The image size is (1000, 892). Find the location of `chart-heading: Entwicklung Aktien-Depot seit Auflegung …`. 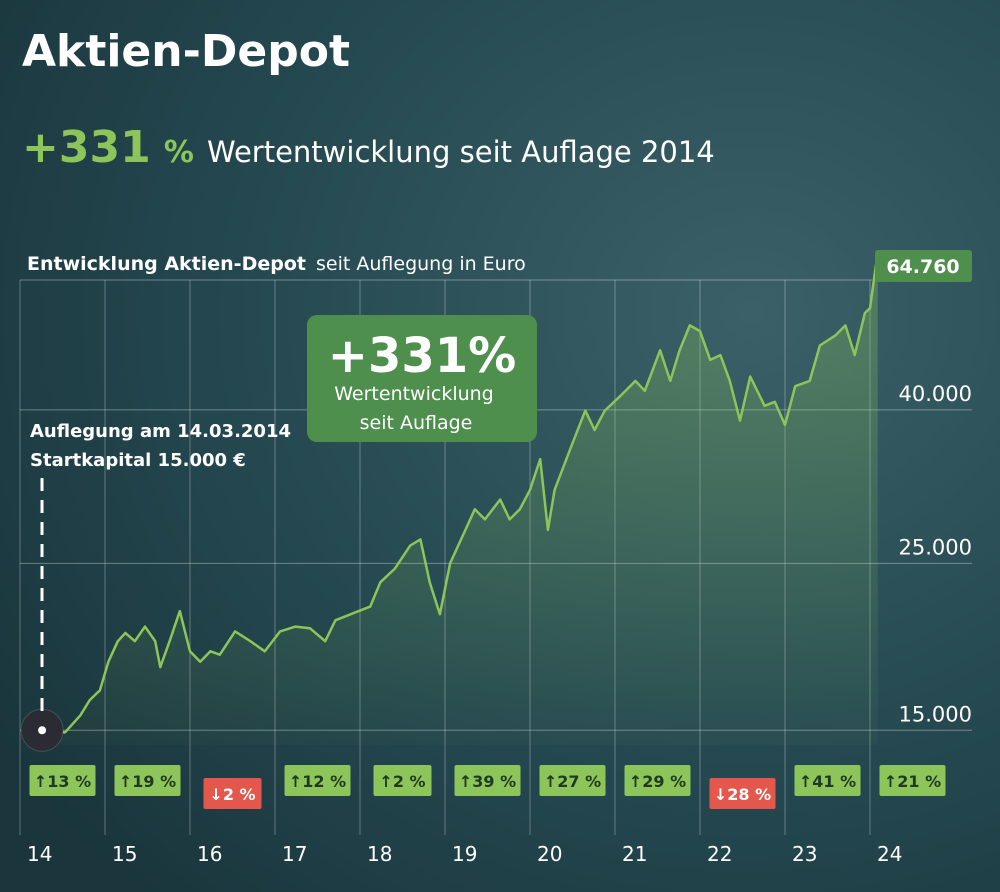

chart-heading: Entwicklung Aktien-Depot seit Auflegung … is located at coordinates (276, 264).